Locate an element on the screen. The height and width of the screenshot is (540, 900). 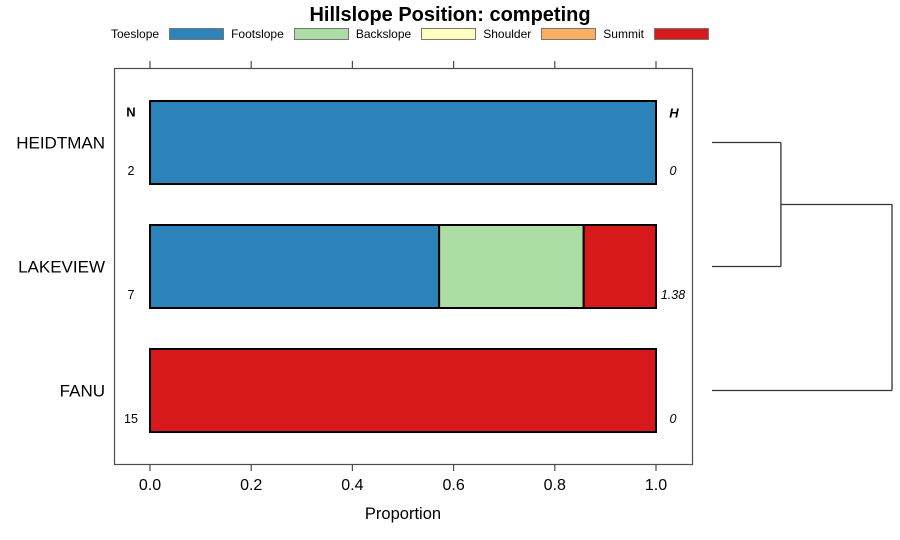
n-value: 2 is located at coordinates (131, 170).